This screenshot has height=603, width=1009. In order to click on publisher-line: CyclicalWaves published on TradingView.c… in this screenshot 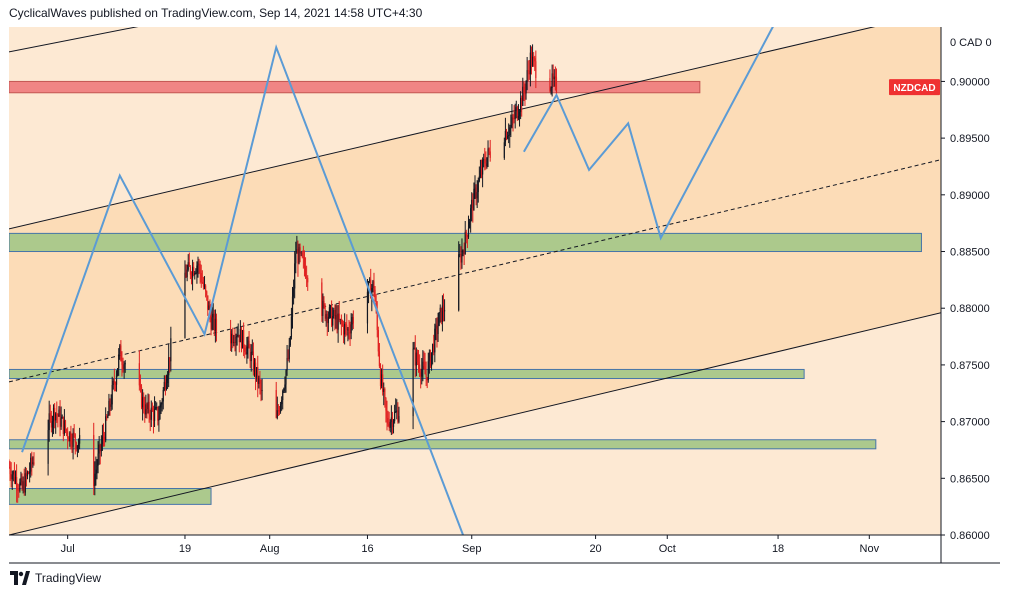, I will do `click(216, 13)`.